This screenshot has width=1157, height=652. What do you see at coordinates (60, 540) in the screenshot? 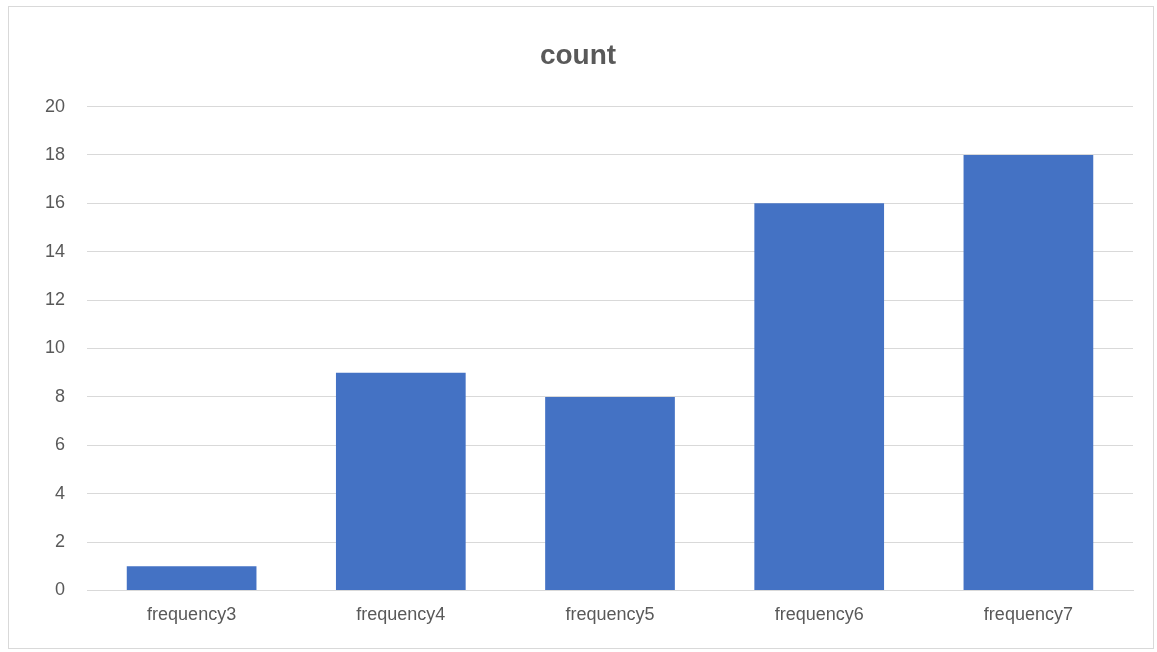
I see `y-tick-label: 2` at bounding box center [60, 540].